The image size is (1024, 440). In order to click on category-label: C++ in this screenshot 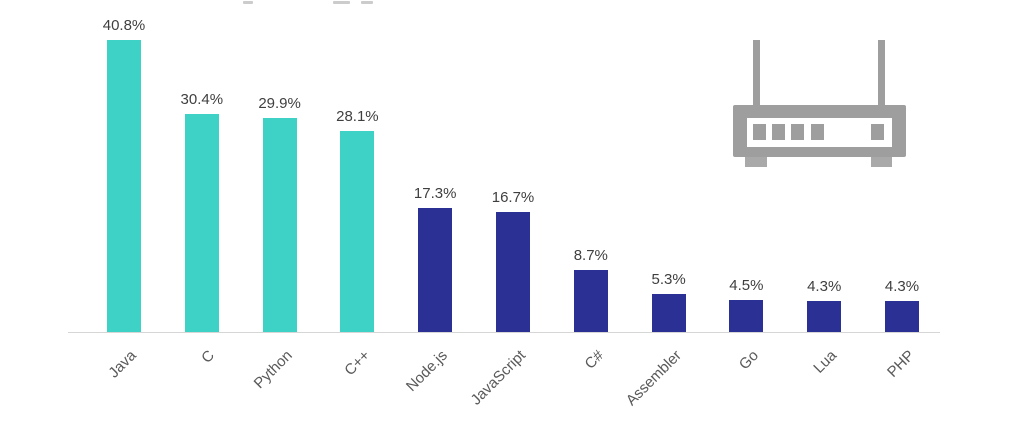, I will do `click(357, 363)`.